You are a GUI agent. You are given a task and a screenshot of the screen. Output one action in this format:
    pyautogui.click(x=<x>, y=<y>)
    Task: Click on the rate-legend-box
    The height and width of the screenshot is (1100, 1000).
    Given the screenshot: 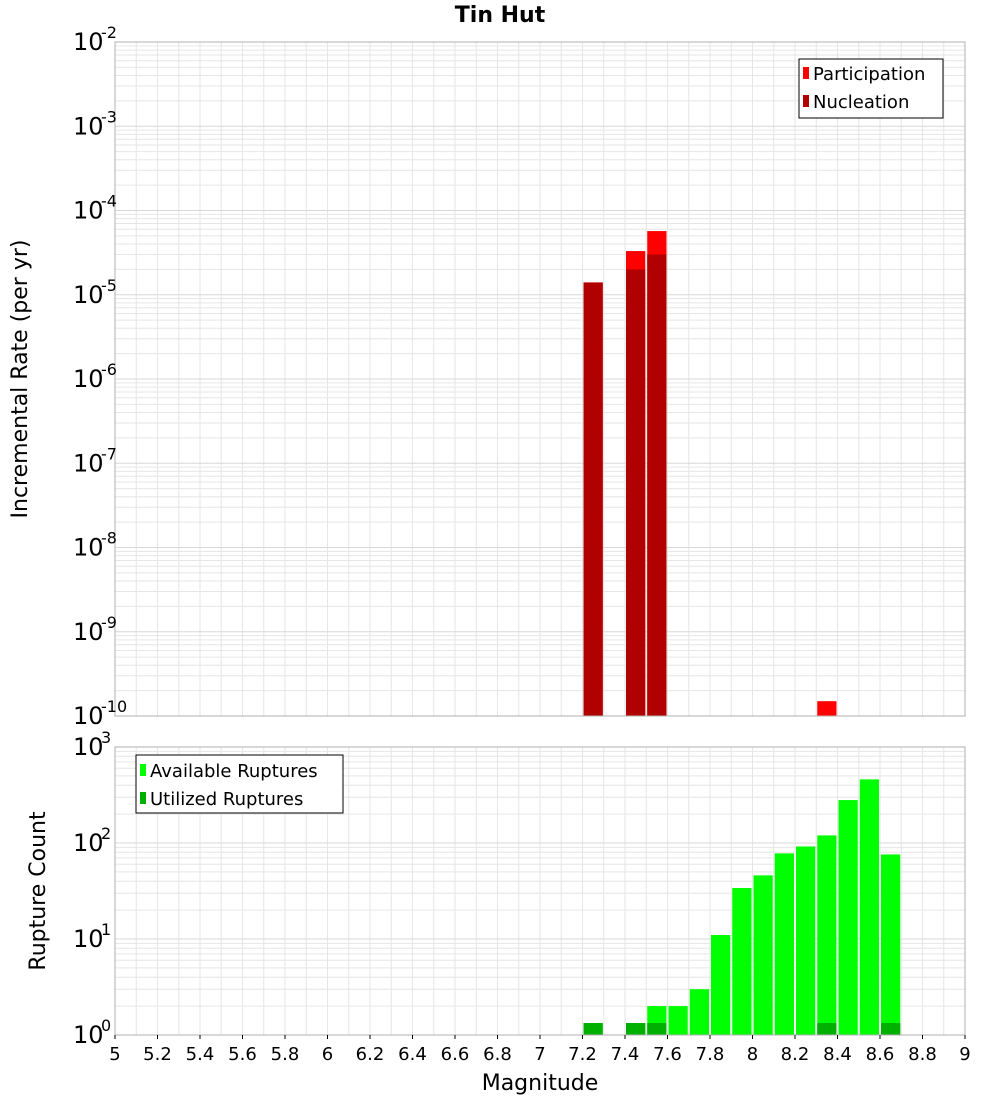 What is the action you would take?
    pyautogui.click(x=871, y=88)
    